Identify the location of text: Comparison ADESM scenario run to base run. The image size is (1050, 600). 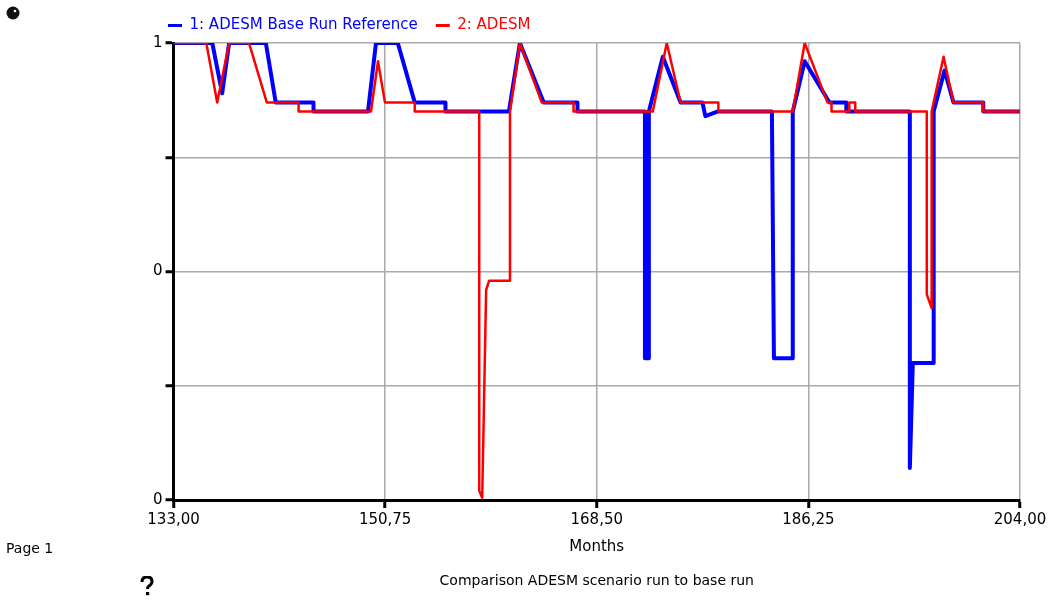
(596, 579).